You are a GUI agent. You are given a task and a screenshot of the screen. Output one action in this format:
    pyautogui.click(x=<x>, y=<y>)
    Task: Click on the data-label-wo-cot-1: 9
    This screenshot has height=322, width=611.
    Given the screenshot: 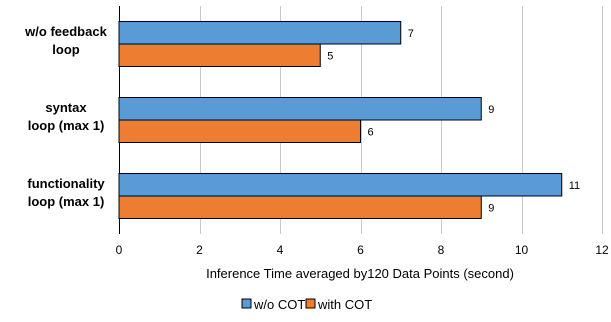 What is the action you would take?
    pyautogui.click(x=491, y=110)
    